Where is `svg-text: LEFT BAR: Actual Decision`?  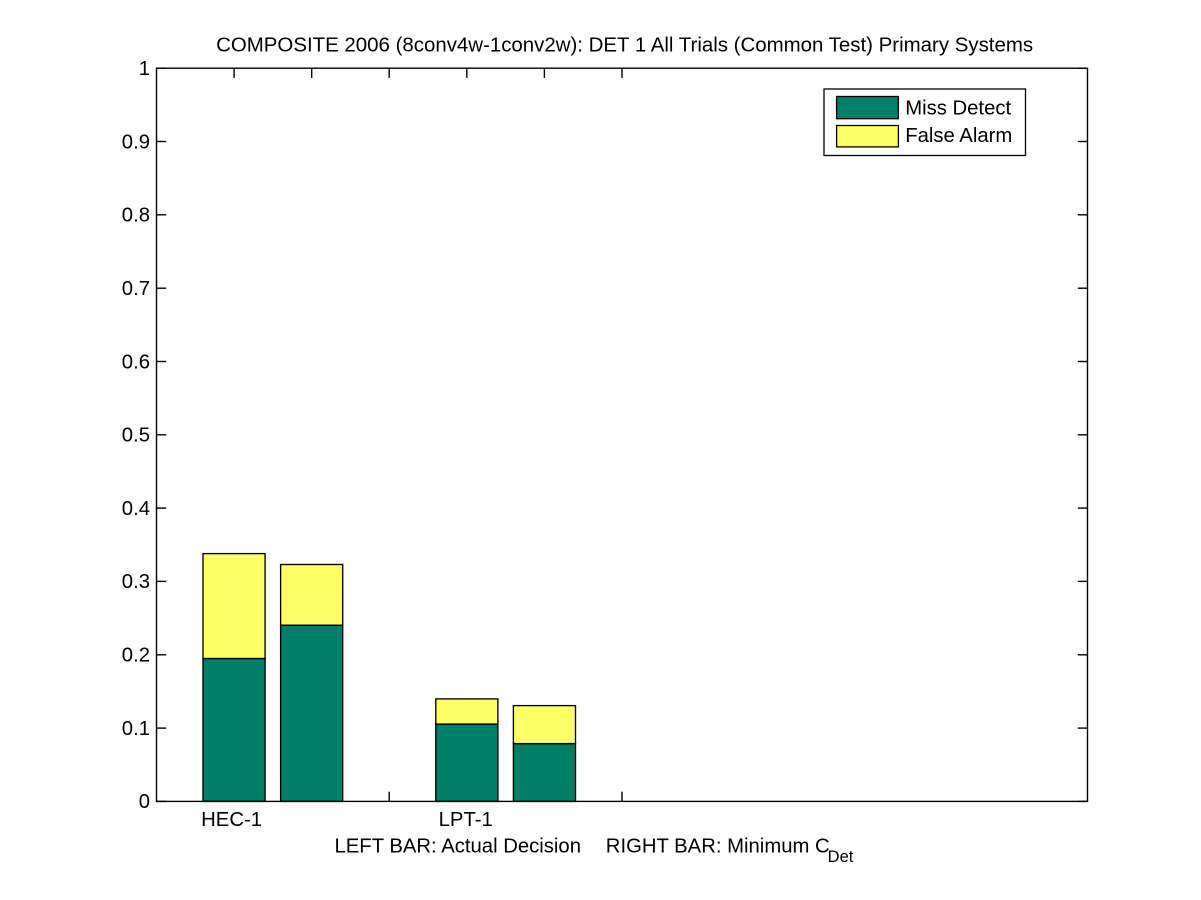 svg-text: LEFT BAR: Actual Decision is located at coordinates (458, 846).